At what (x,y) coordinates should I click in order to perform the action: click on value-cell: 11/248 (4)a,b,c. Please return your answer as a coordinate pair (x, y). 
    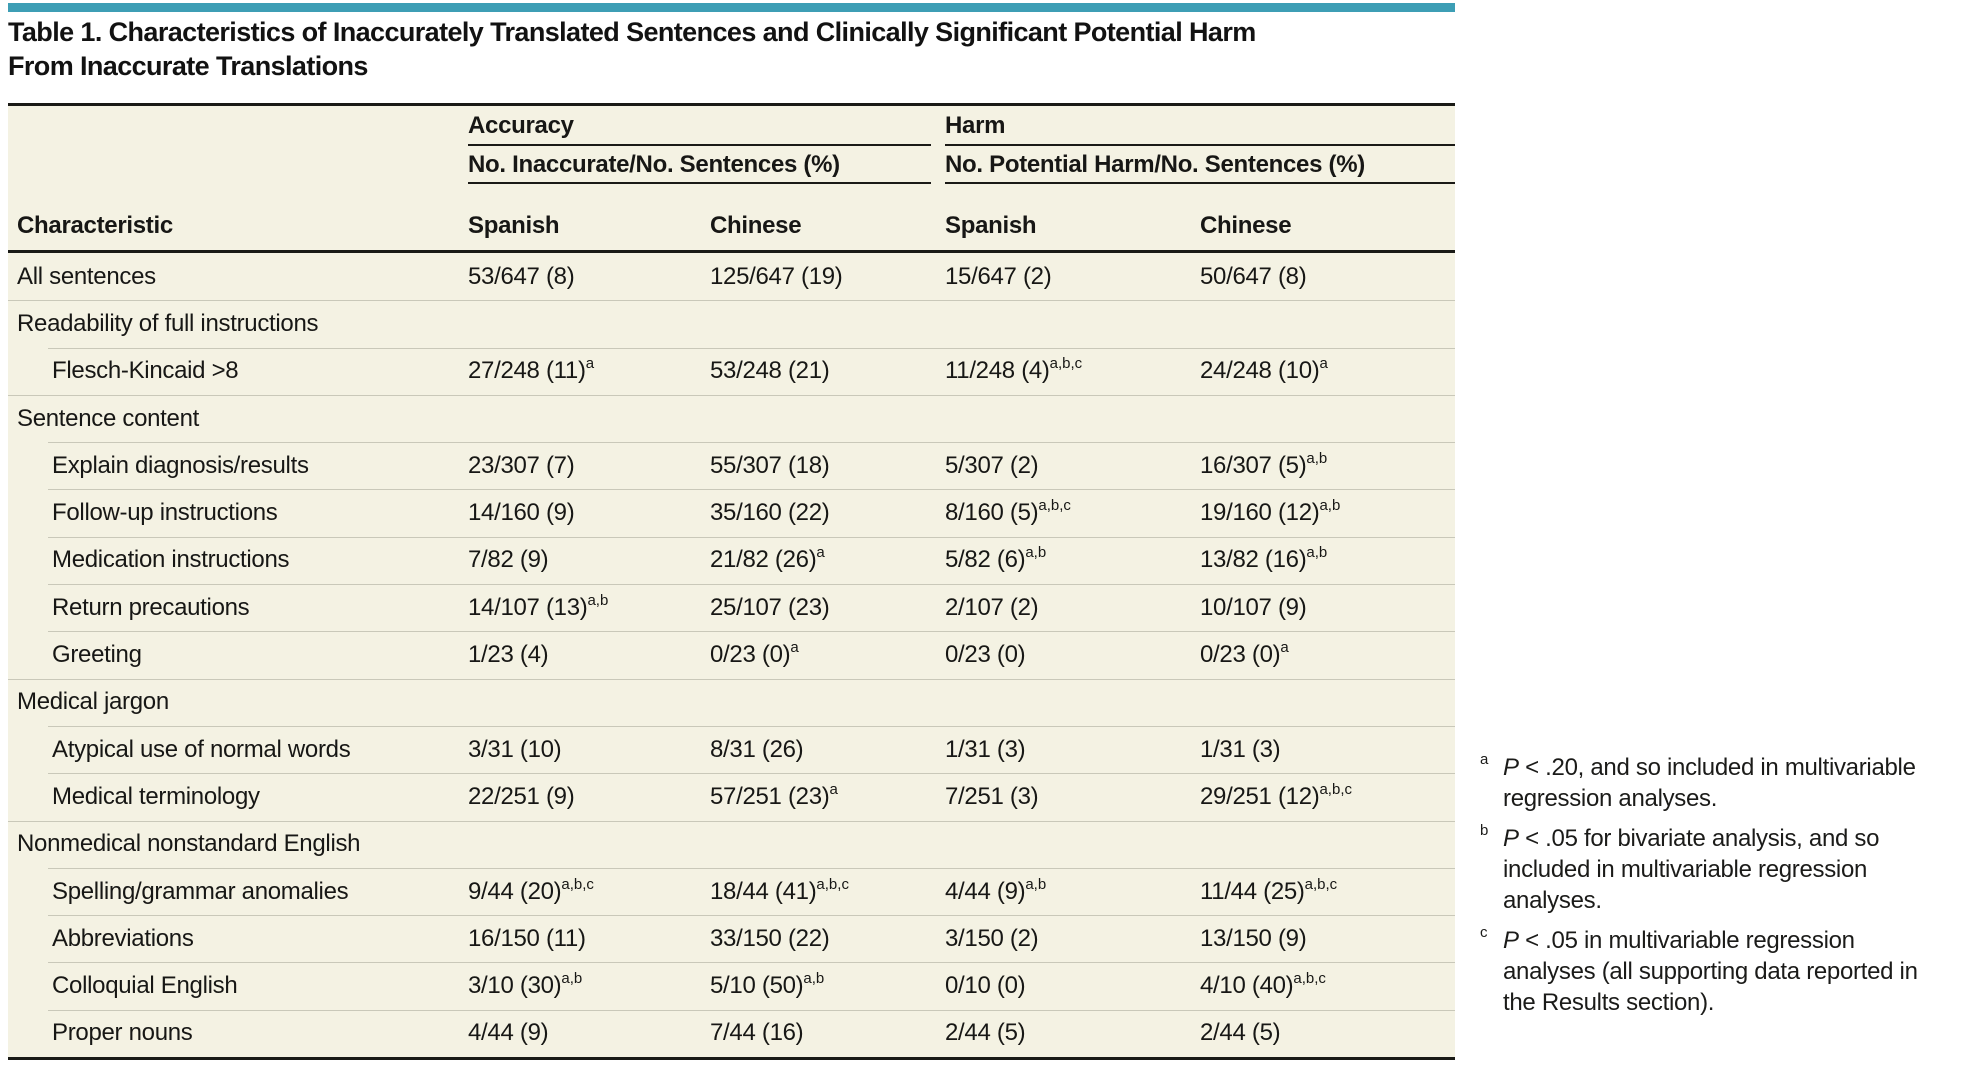
    Looking at the image, I should click on (1014, 370).